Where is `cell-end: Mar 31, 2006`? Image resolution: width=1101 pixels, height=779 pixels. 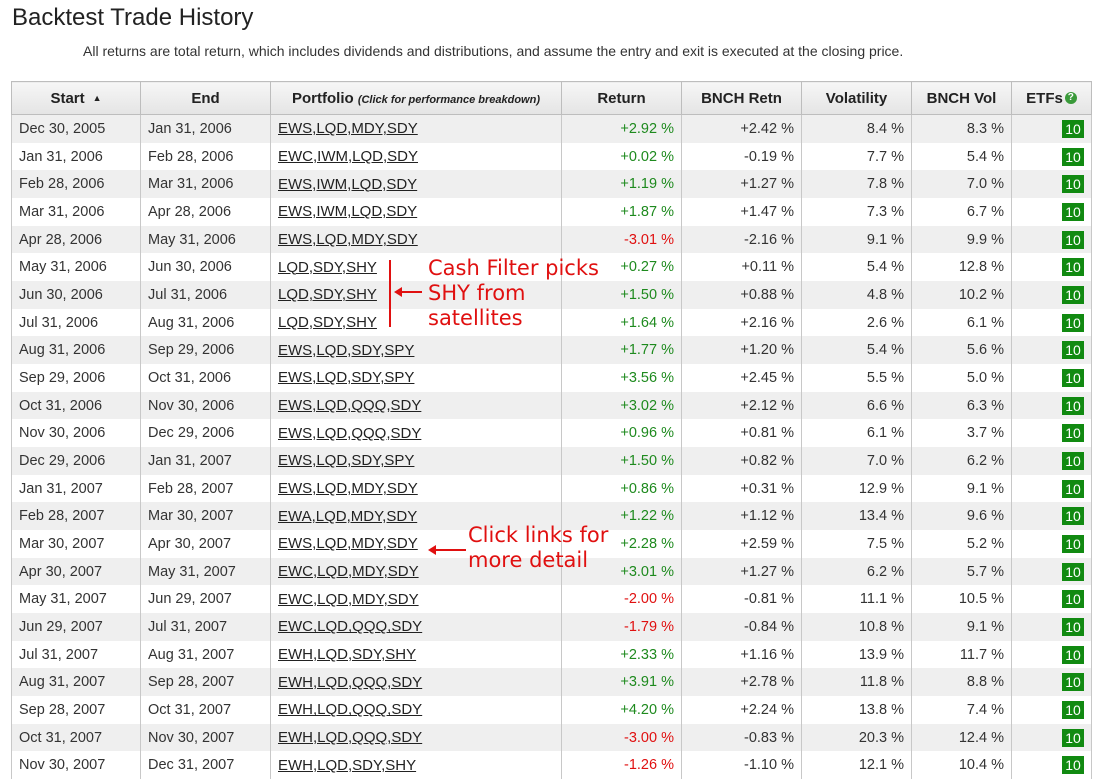
cell-end: Mar 31, 2006 is located at coordinates (206, 184).